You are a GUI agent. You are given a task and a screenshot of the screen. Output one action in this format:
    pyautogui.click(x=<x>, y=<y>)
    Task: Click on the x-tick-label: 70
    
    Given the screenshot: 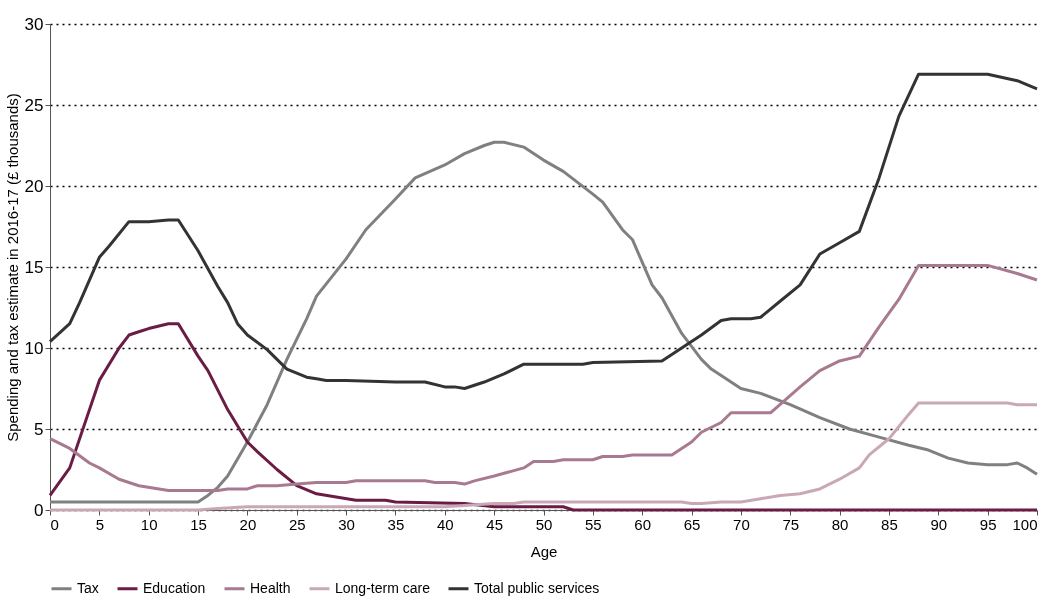 What is the action you would take?
    pyautogui.click(x=741, y=524)
    